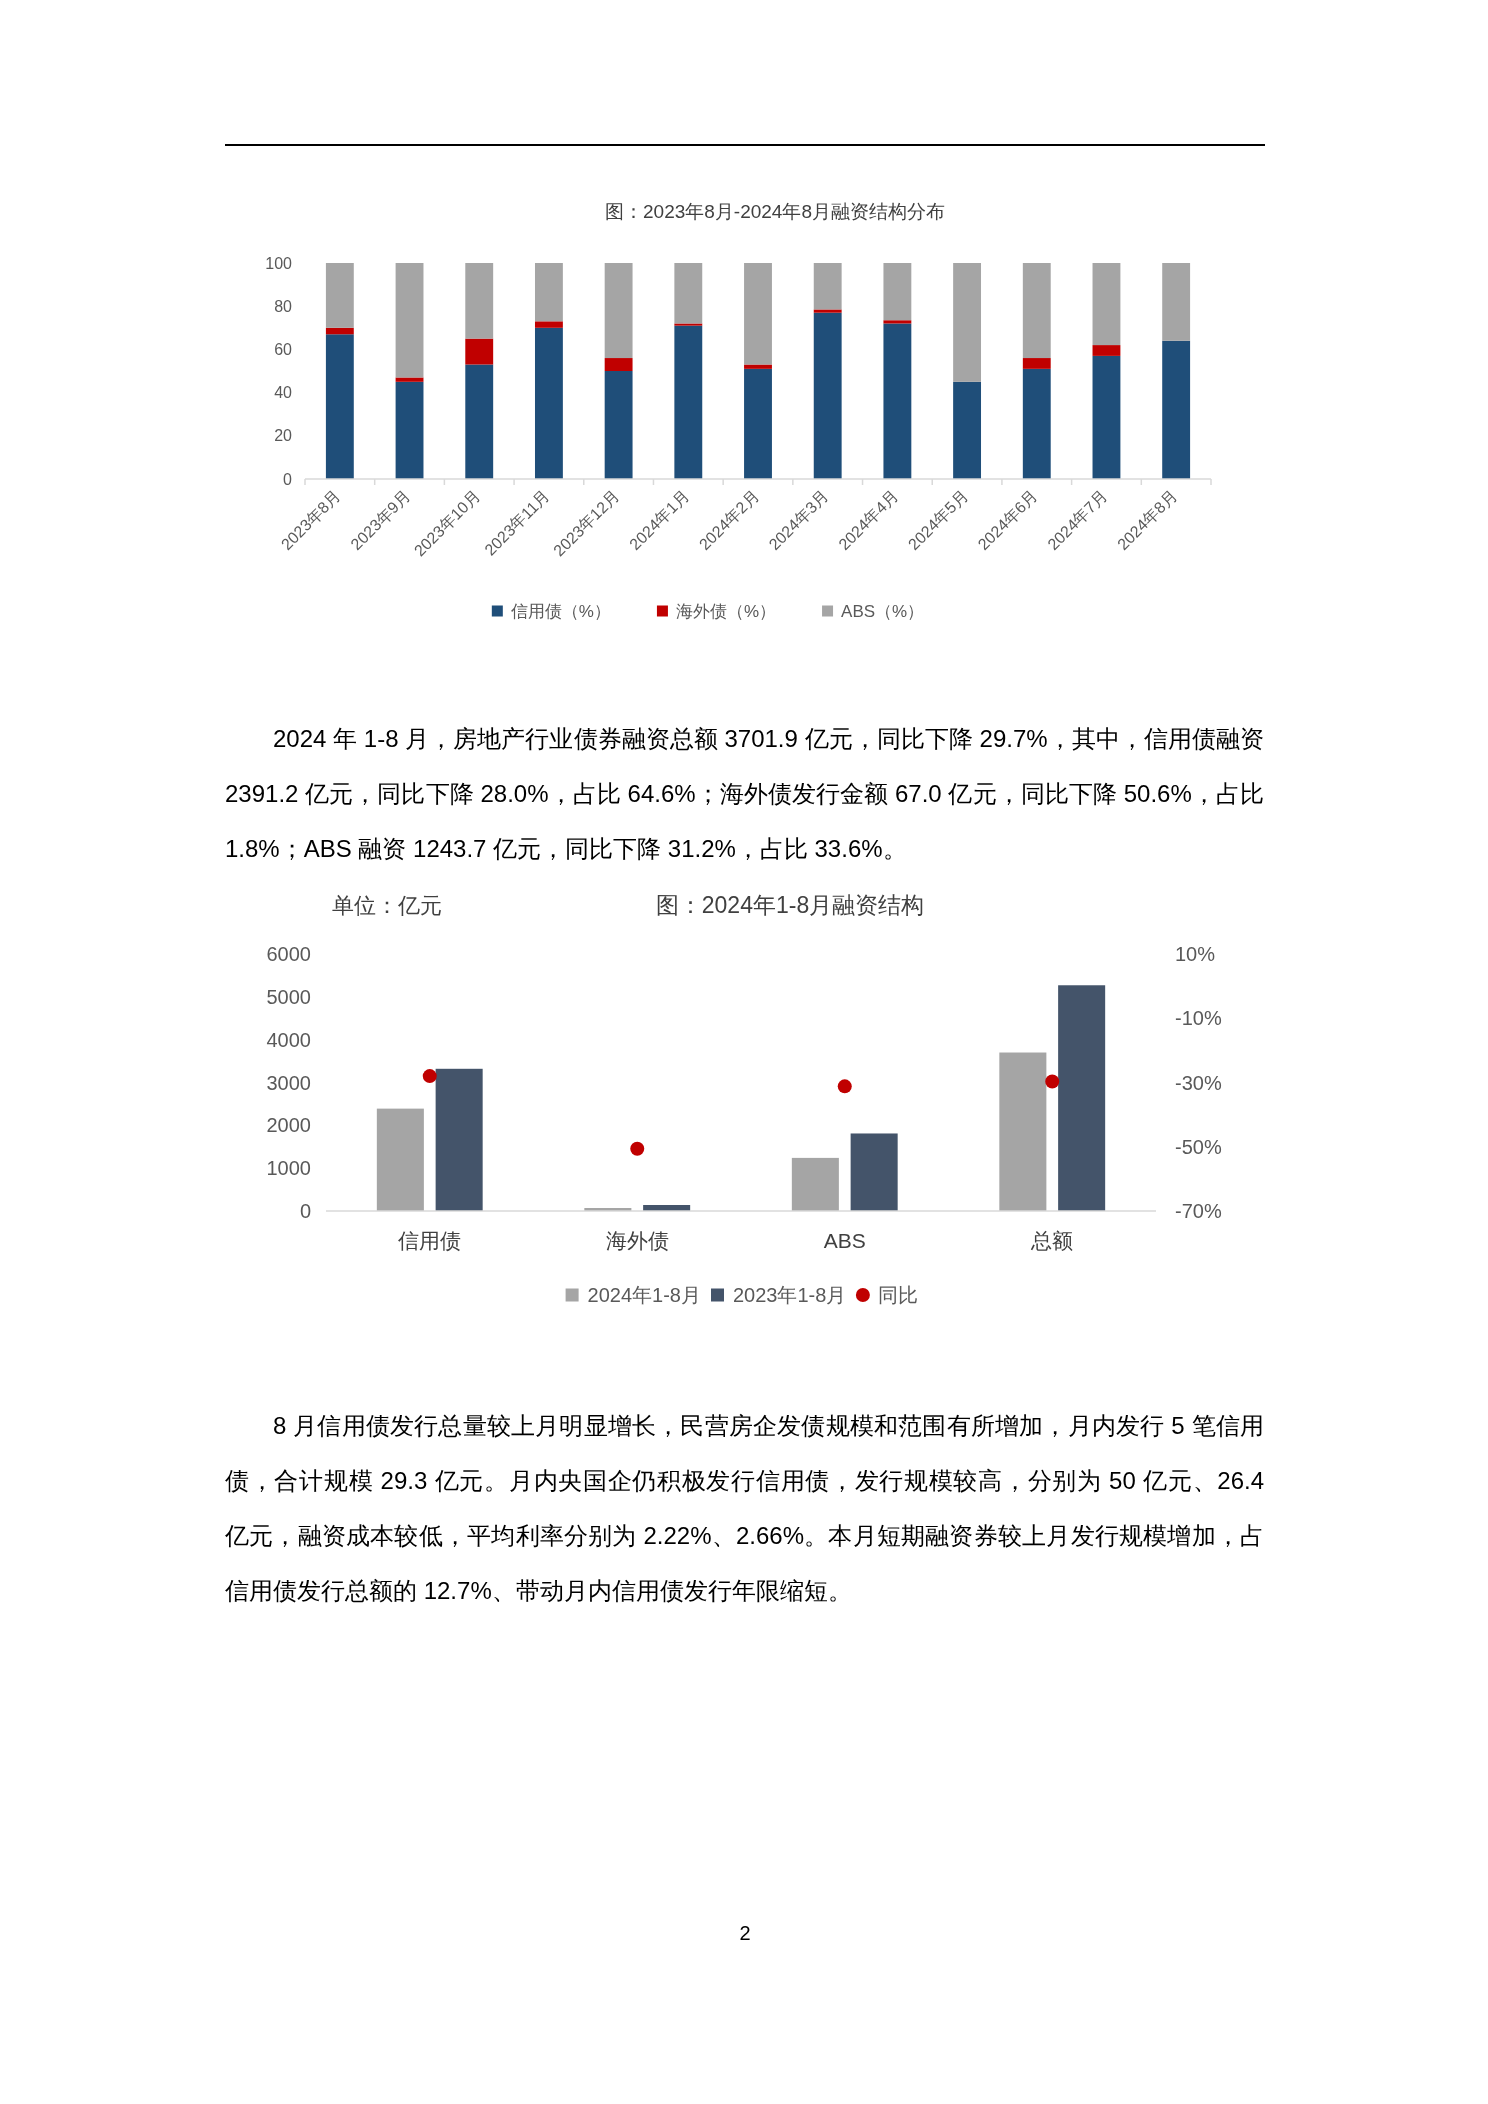 This screenshot has width=1488, height=2104. What do you see at coordinates (726, 611) in the screenshot?
I see `legend-label: 海外债（%）` at bounding box center [726, 611].